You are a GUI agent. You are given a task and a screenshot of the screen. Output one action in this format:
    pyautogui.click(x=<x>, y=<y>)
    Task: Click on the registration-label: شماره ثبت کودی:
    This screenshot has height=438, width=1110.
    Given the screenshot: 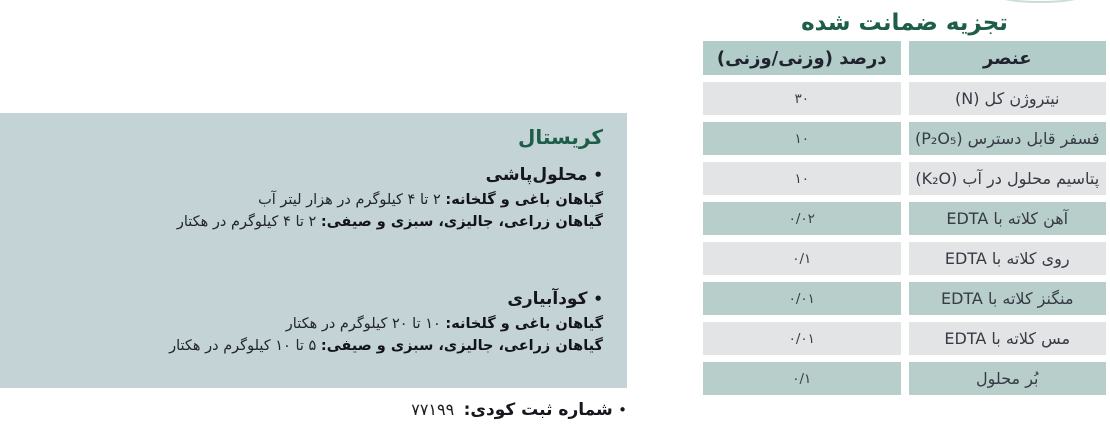 What is the action you would take?
    pyautogui.click(x=538, y=410)
    